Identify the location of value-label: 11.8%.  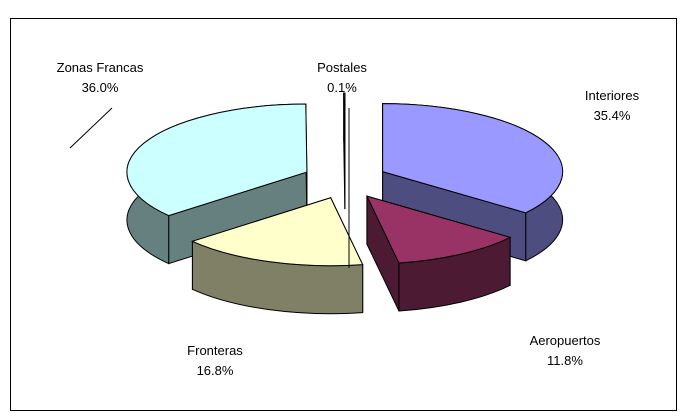
(565, 360).